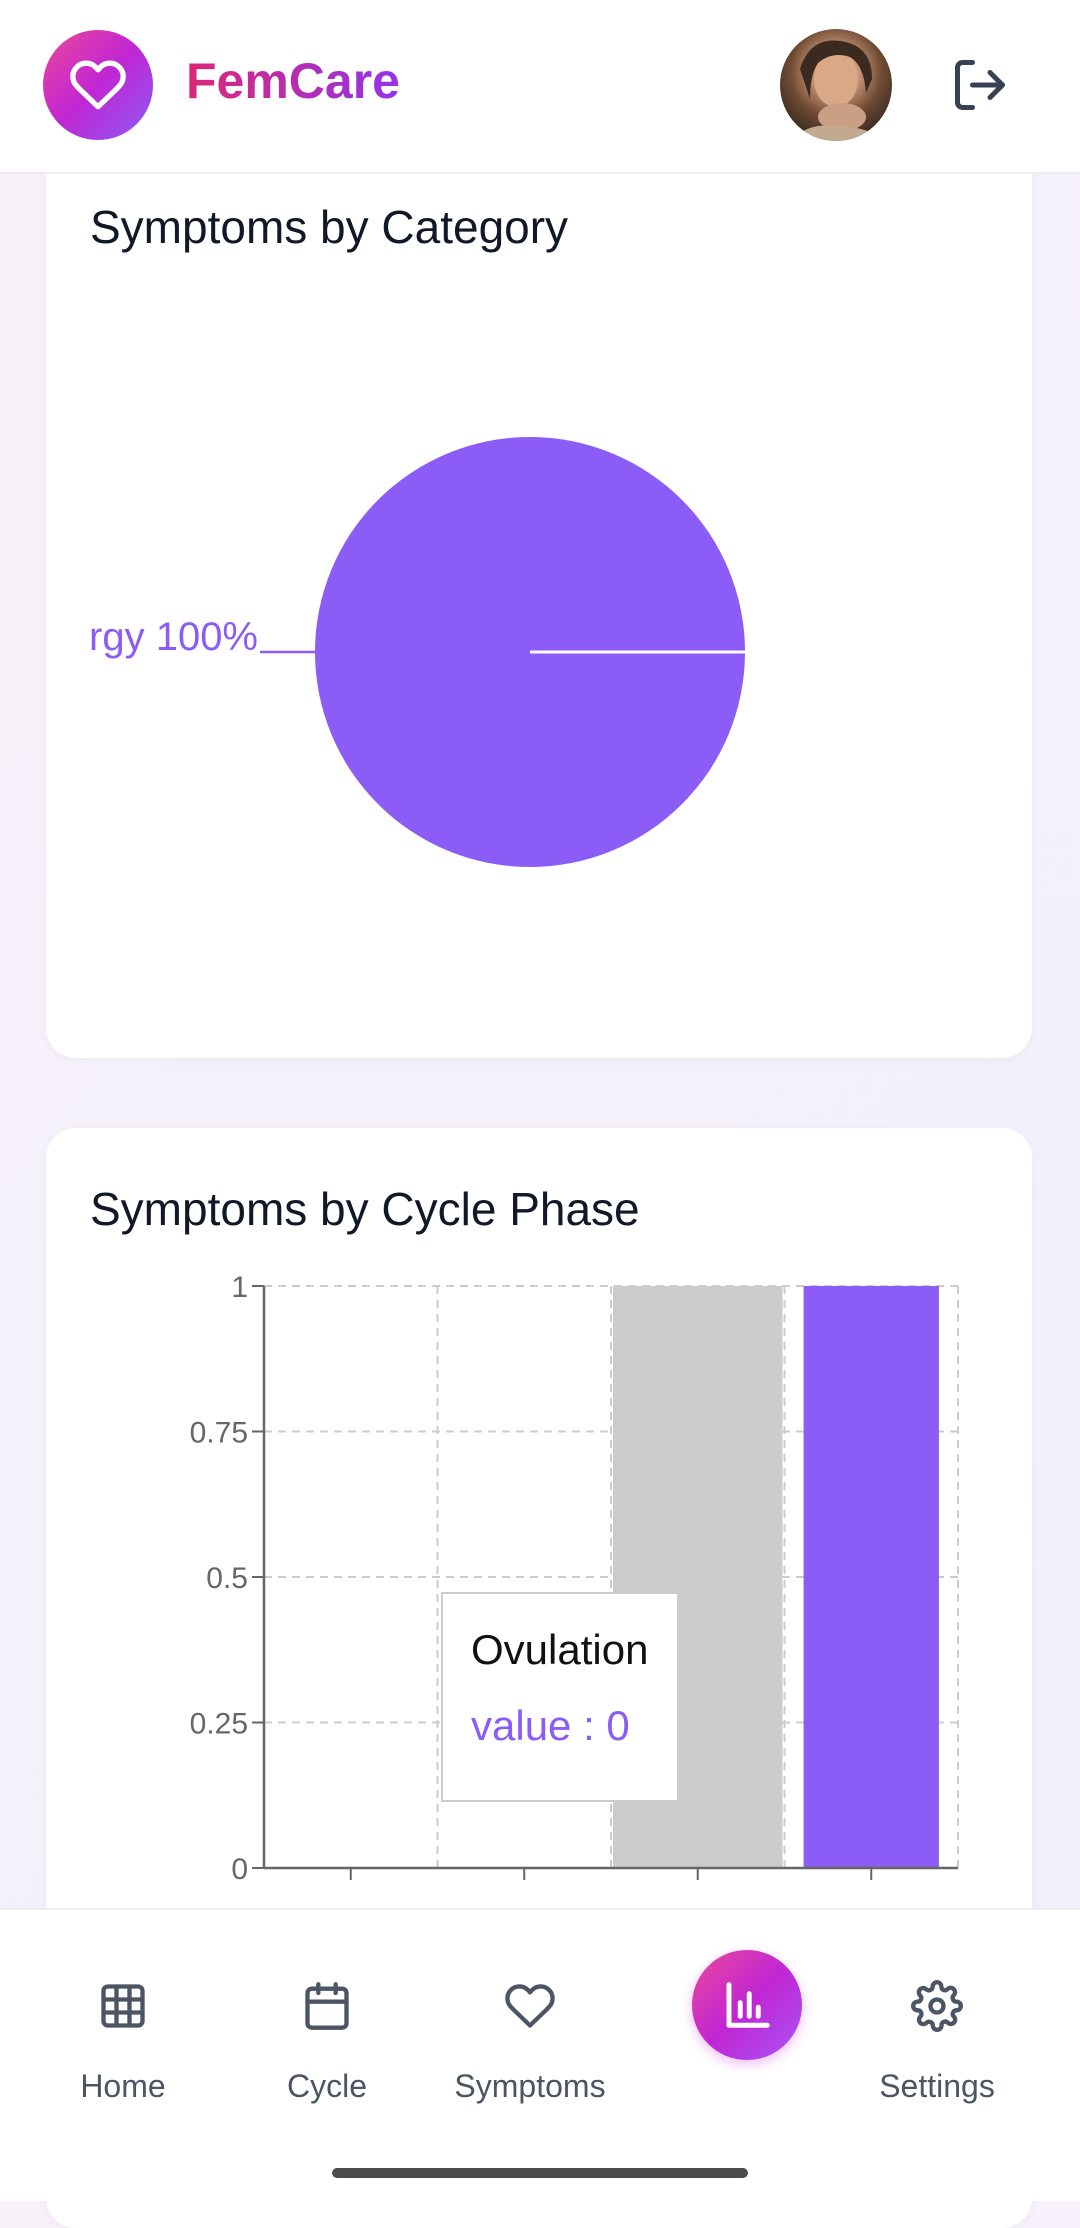 The image size is (1080, 2228). Describe the element at coordinates (329, 227) in the screenshot. I see `card-title: Symptoms by Category` at that location.